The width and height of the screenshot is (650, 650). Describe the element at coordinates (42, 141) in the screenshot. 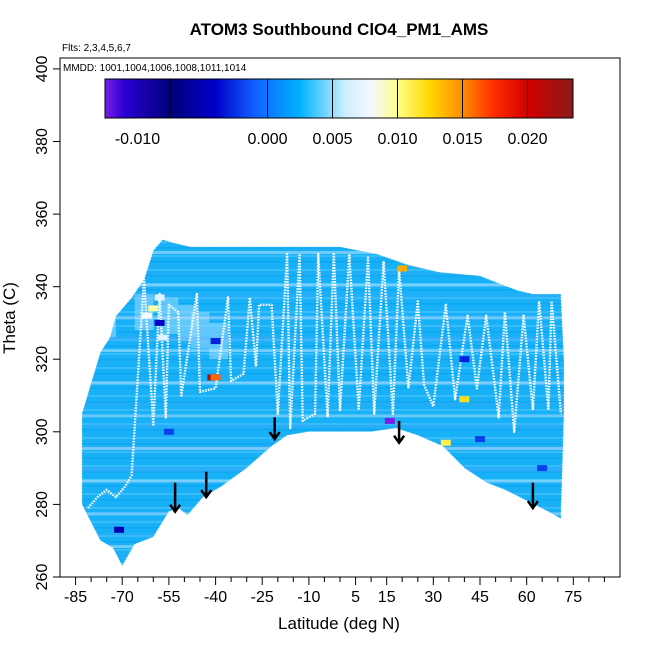

I see `y-tick-label: 380` at that location.